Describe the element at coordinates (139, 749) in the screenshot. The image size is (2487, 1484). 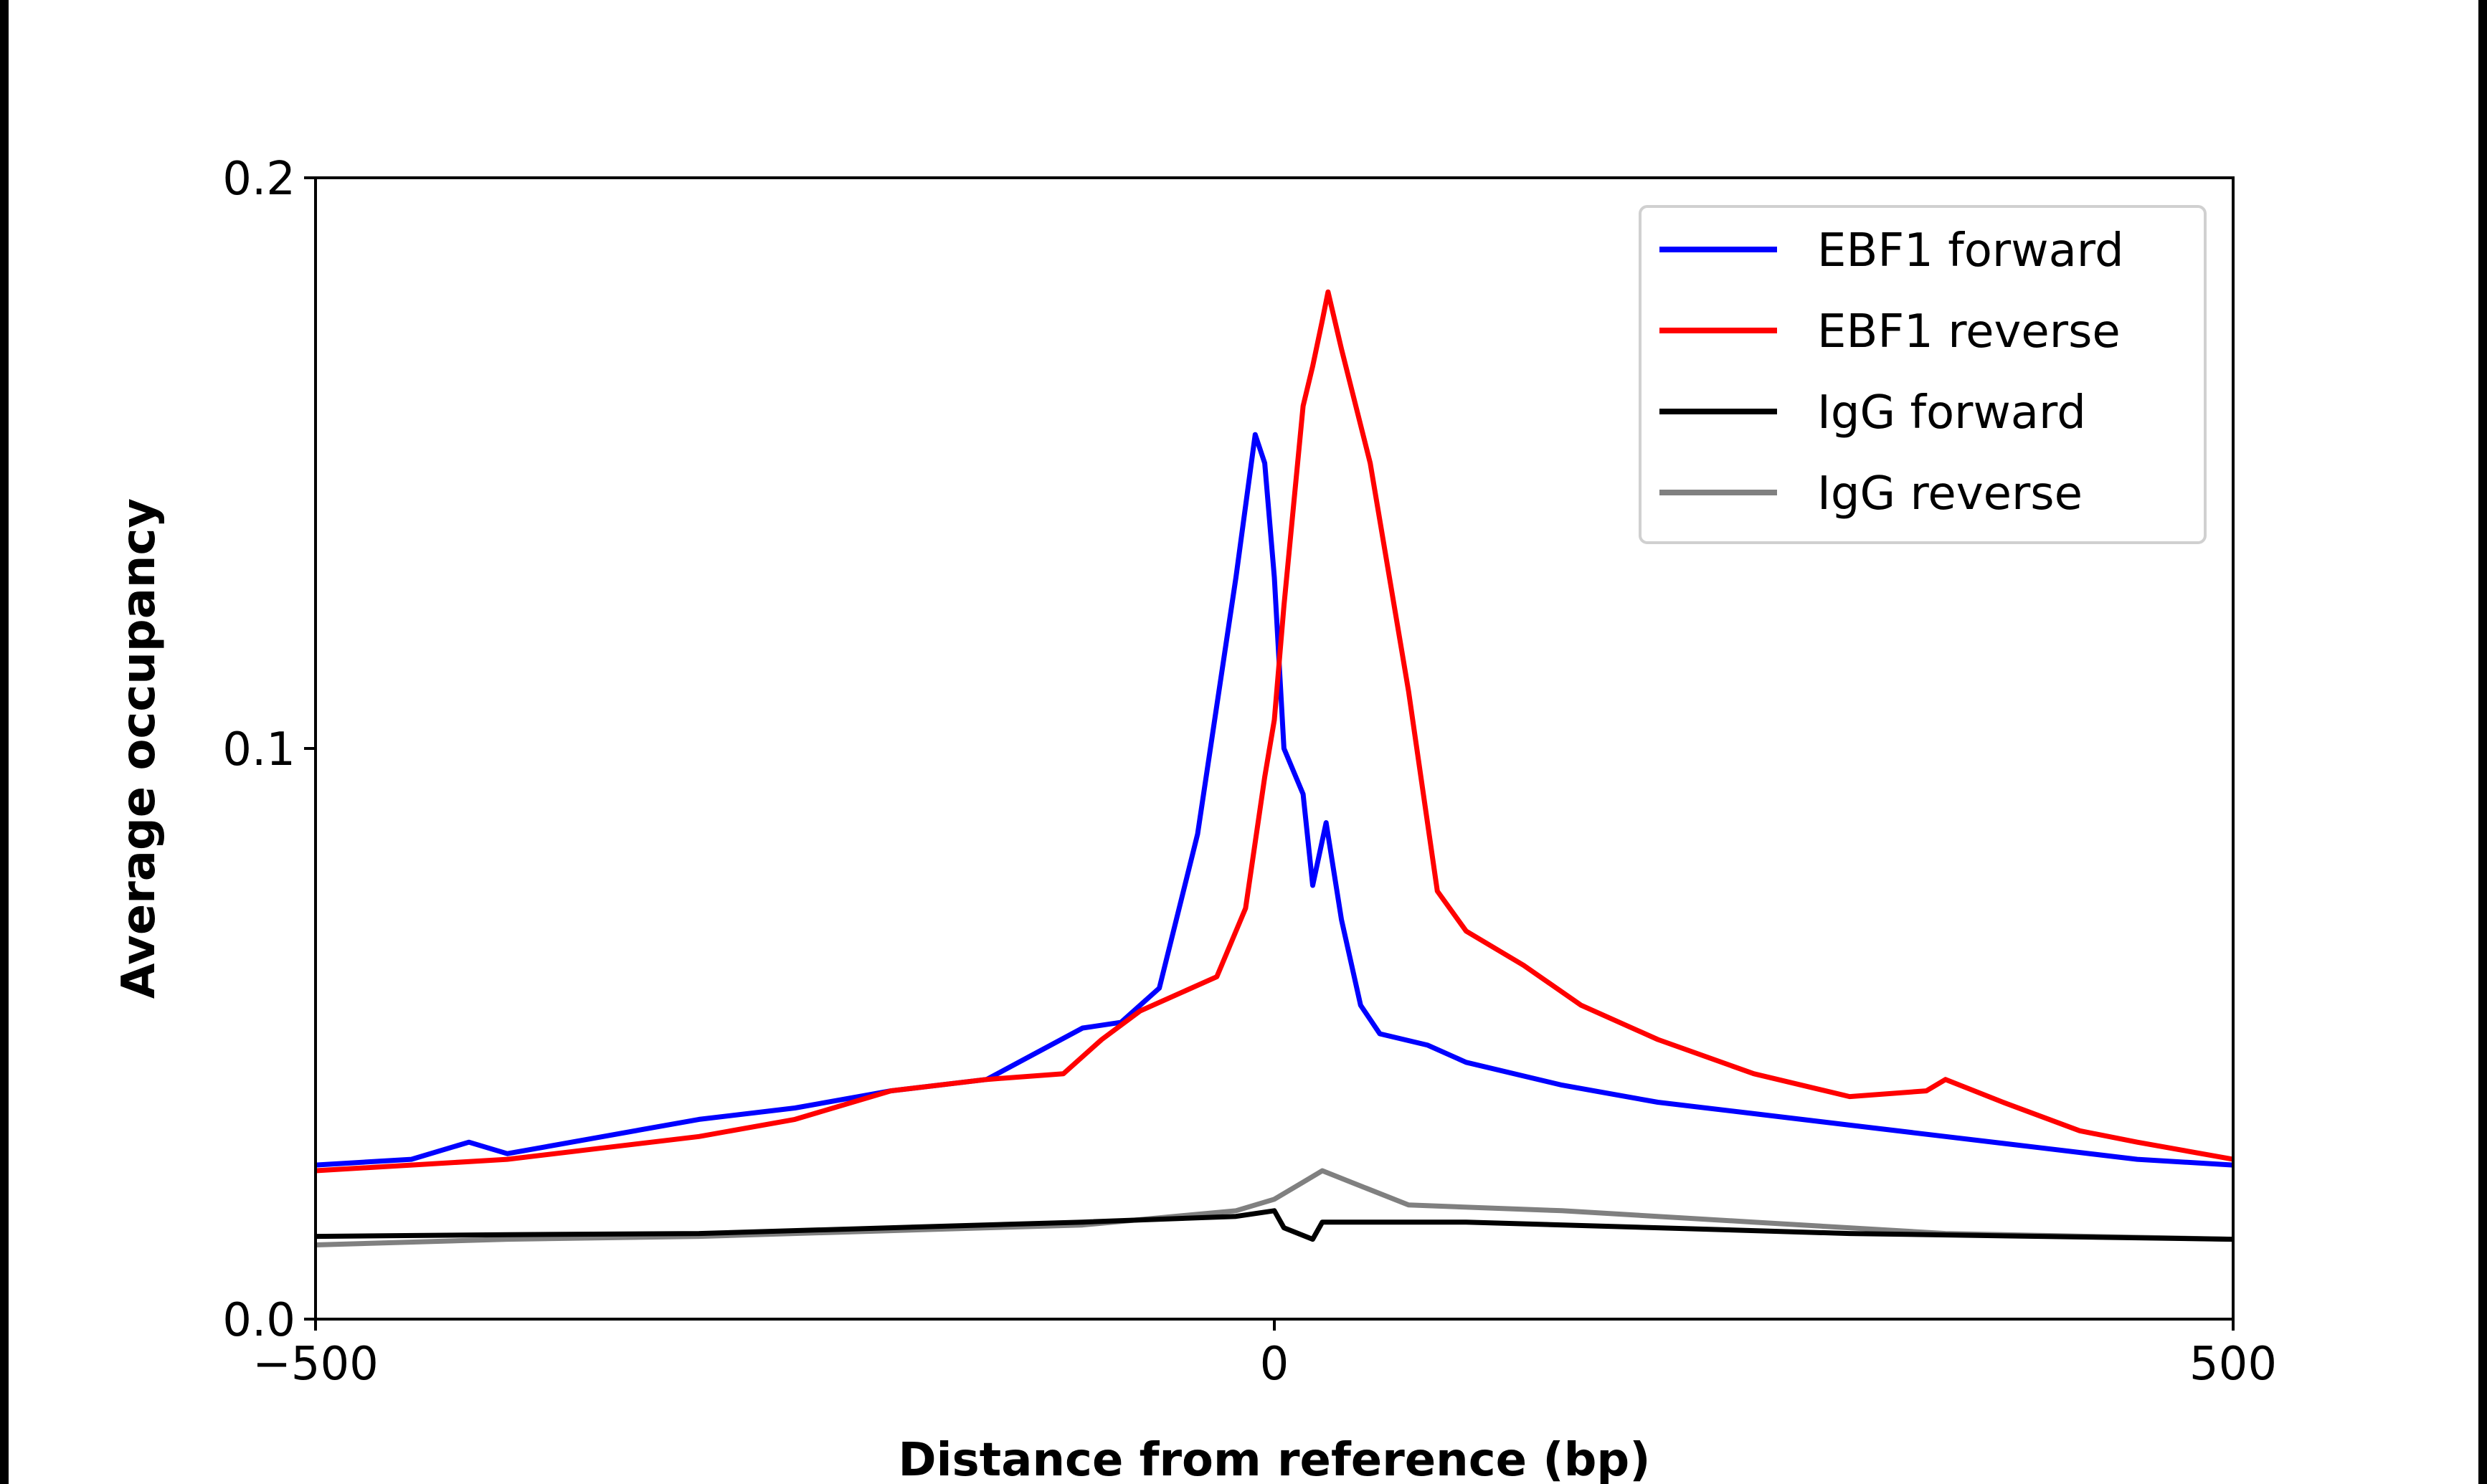
I see `y-axis-label: Average occupancy` at that location.